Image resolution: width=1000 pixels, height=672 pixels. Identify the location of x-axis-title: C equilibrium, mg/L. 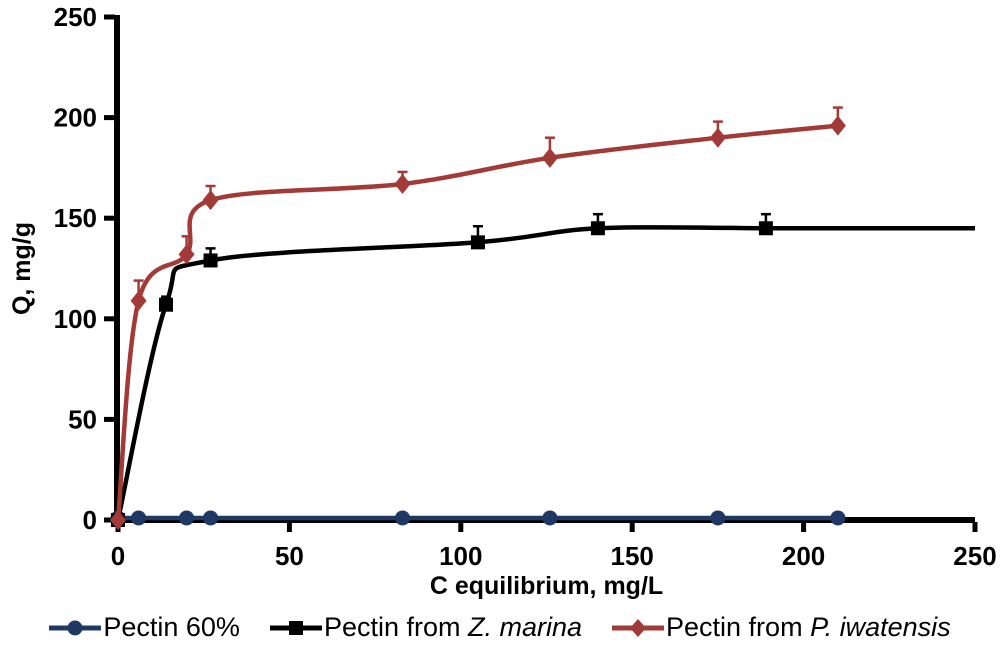
(546, 586).